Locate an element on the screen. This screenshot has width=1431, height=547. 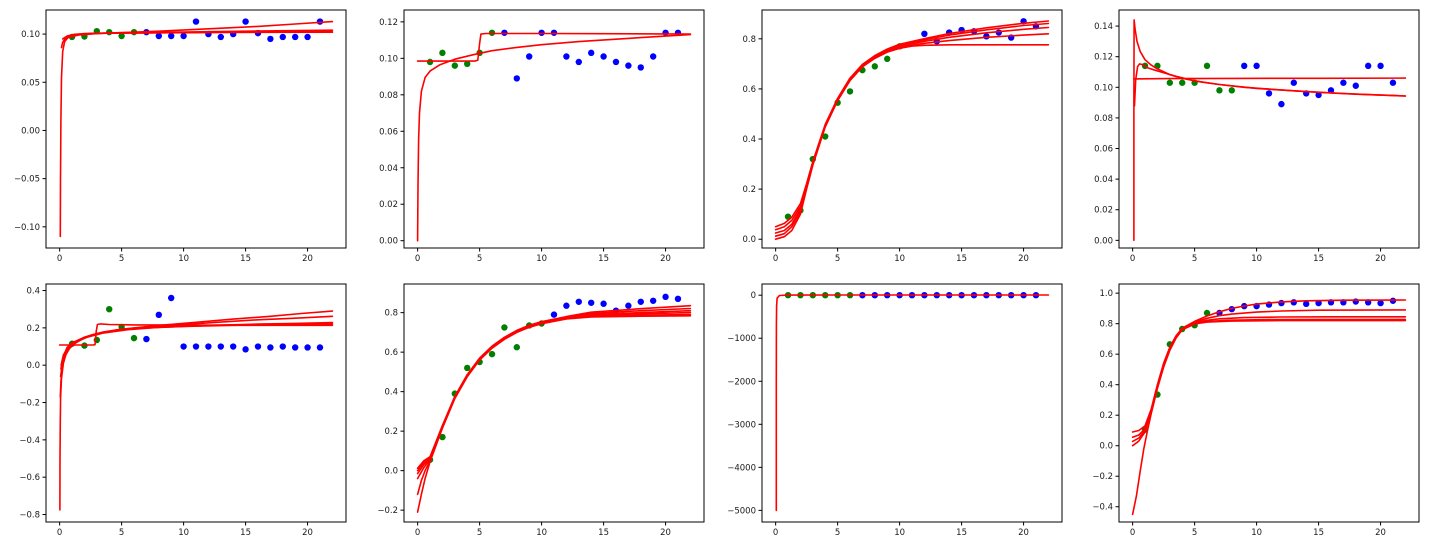
subplot-4: 0 5 10 15 20 0.14 0.12 0.10 0.08 0.06 0.04 0.02 0.00 is located at coordinates (1252, 137).